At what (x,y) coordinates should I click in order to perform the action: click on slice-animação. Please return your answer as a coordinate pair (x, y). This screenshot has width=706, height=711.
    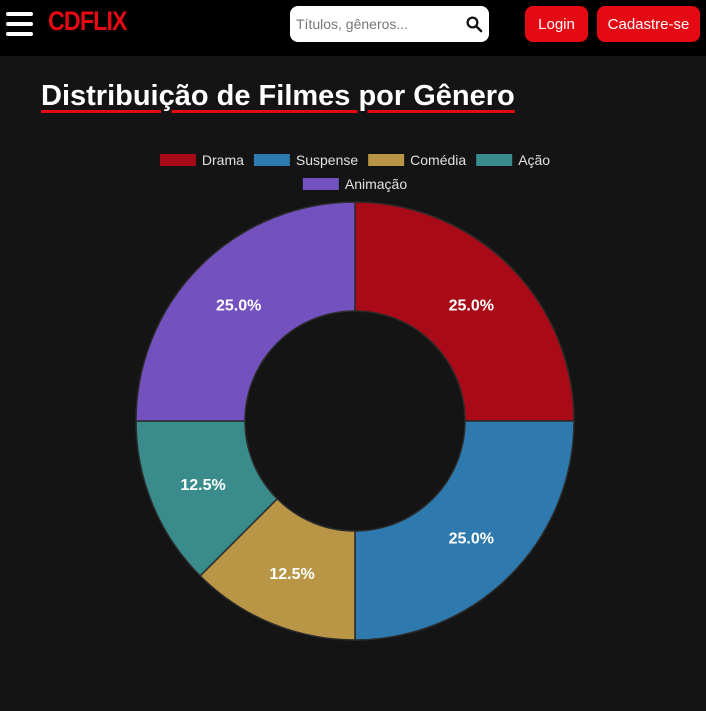
    Looking at the image, I should click on (245, 311).